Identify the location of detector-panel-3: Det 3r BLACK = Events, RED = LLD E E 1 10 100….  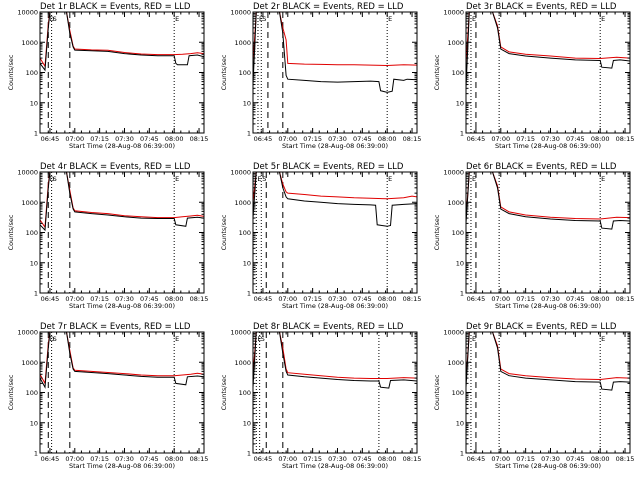
(533, 76).